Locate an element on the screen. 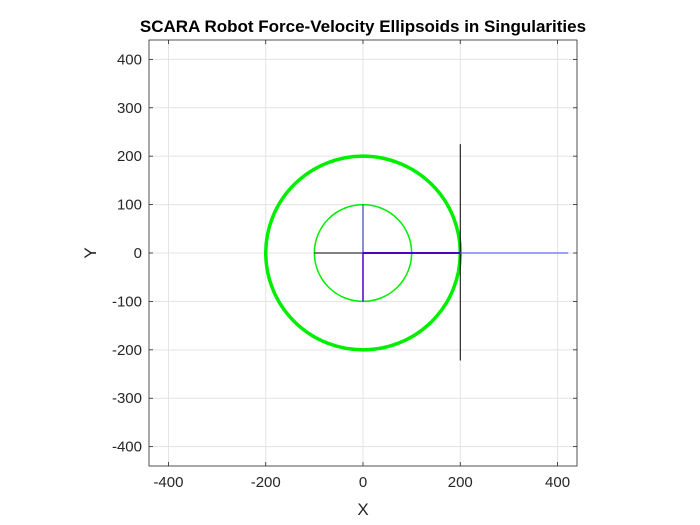  y-tick-label: 200 is located at coordinates (129, 156).